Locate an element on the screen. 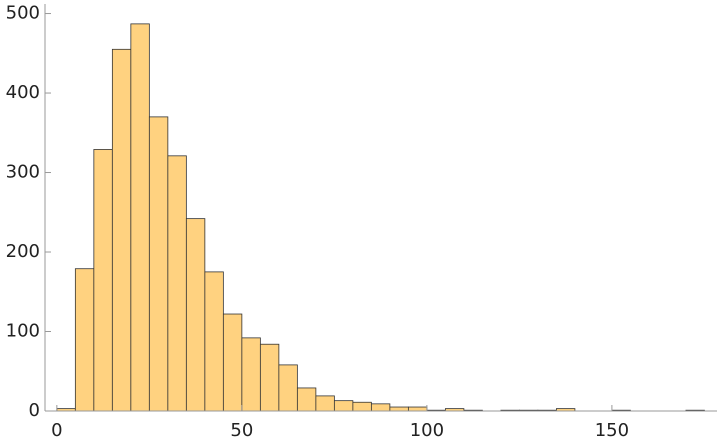  x-tick-label: 0 is located at coordinates (56, 430).